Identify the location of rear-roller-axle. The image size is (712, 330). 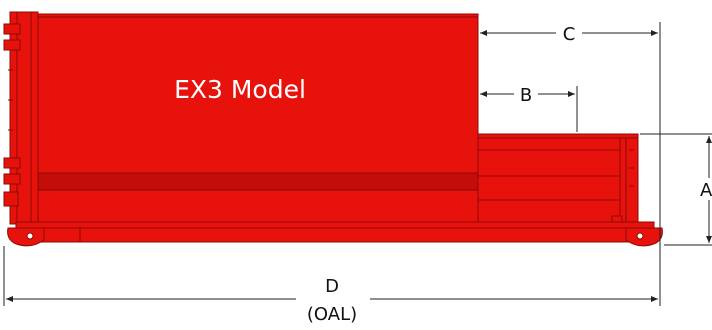
(640, 236).